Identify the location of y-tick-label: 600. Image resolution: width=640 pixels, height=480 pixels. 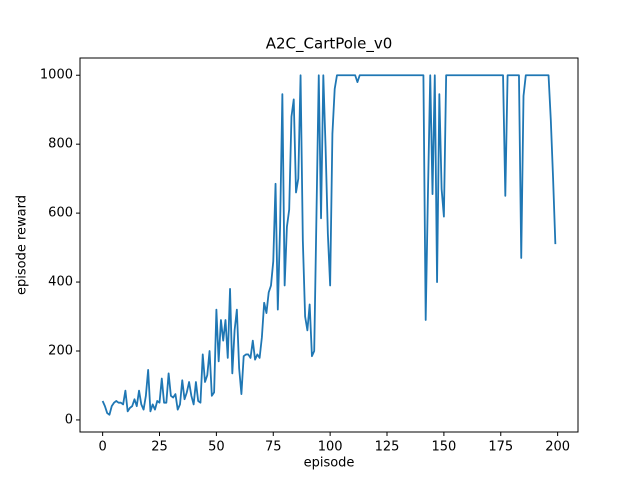
(60, 213).